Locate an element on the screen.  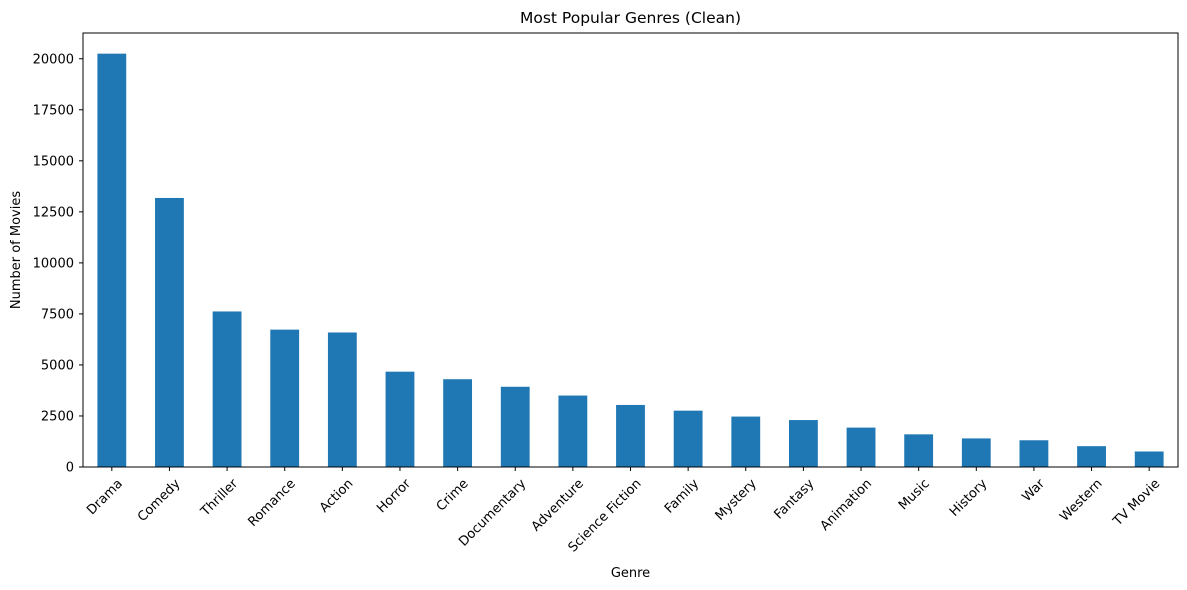
bar-action is located at coordinates (342, 399).